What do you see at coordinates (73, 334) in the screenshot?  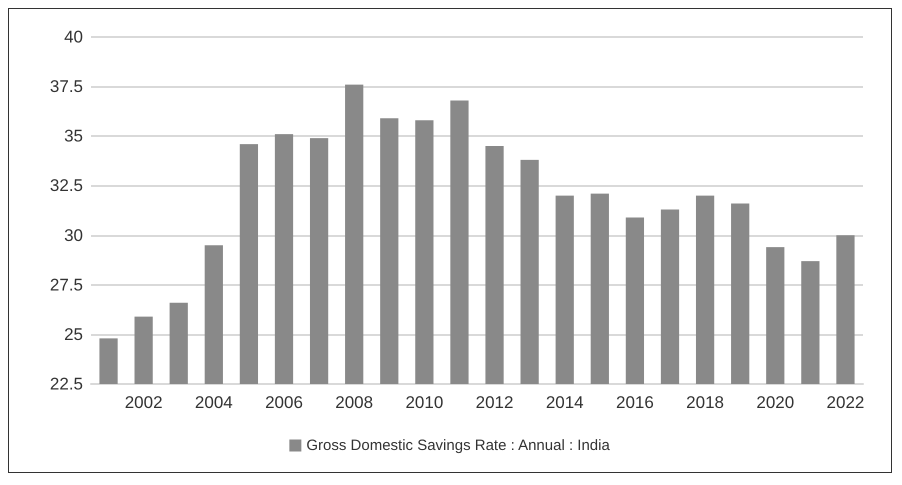 I see `y-tick-label: 25` at bounding box center [73, 334].